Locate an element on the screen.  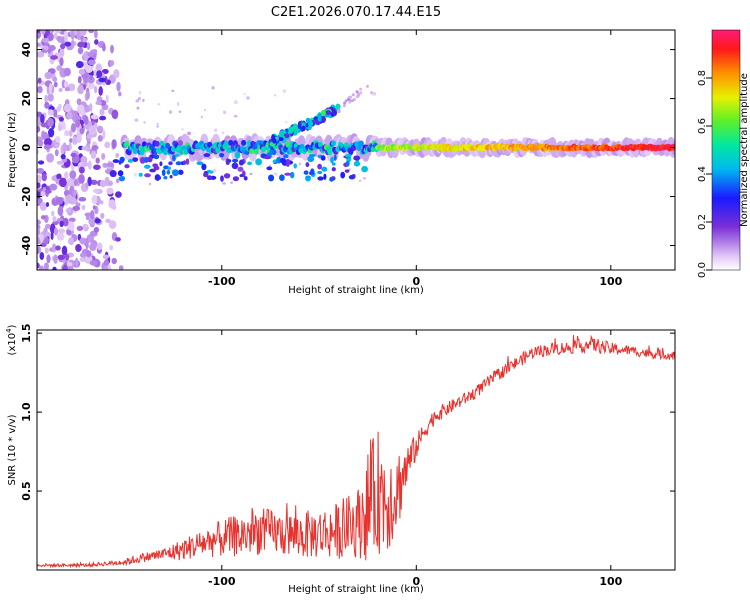
snr-ylabel: SNR (10 * v/v) is located at coordinates (12, 449).